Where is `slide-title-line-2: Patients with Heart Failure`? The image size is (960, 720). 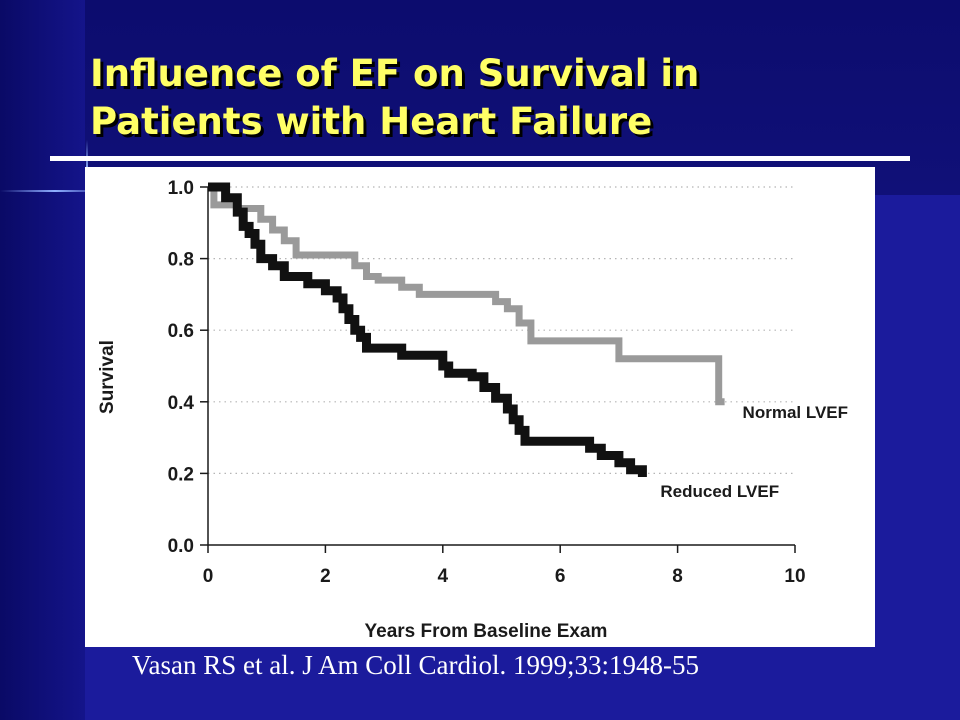 slide-title-line-2: Patients with Heart Failure is located at coordinates (371, 121).